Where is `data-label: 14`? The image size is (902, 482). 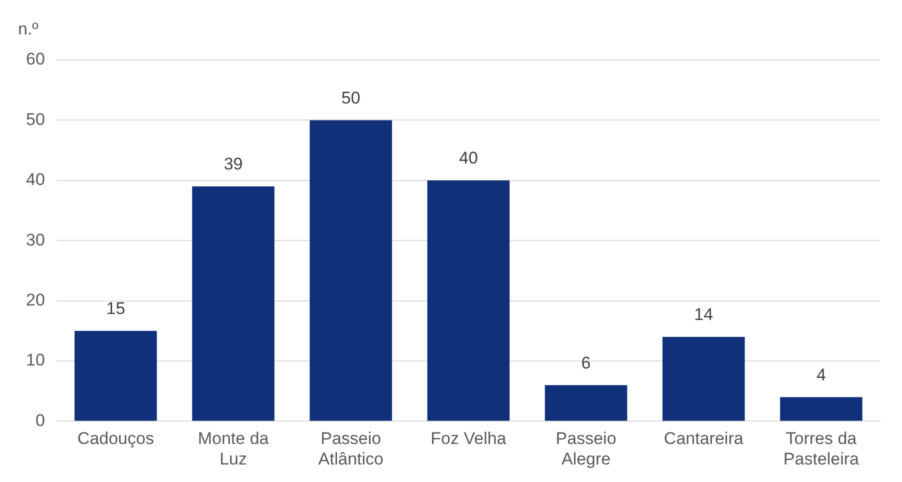
data-label: 14 is located at coordinates (704, 314).